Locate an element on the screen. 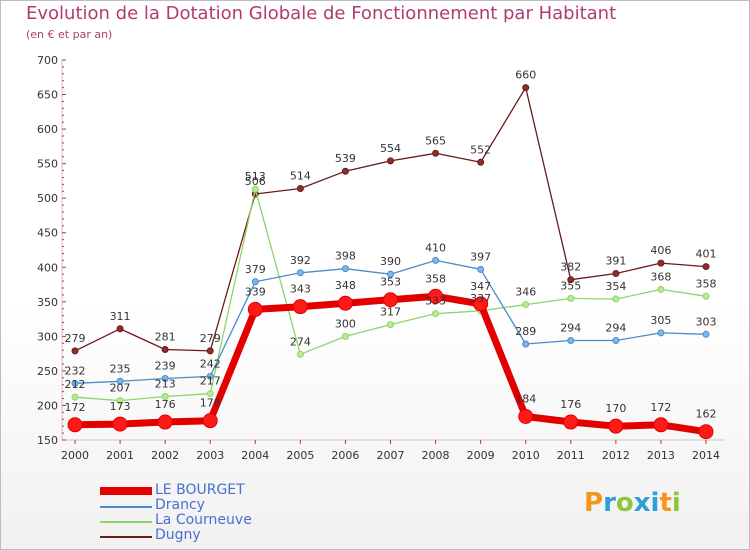 This screenshot has height=550, width=750. x-tick-label: 2007 is located at coordinates (391, 455).